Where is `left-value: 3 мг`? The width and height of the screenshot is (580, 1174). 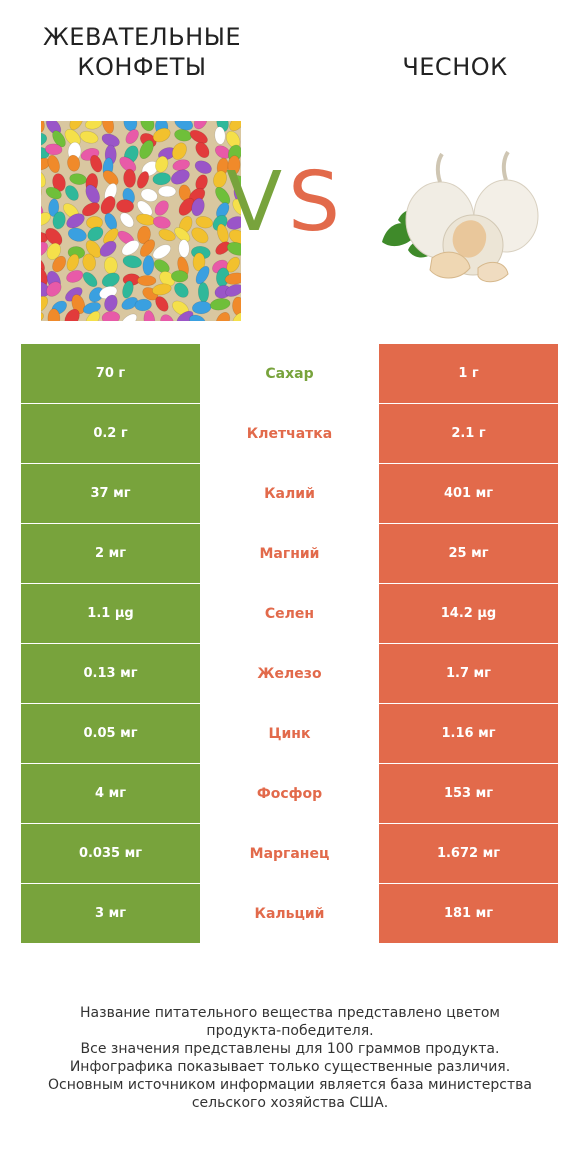
left-value: 3 мг is located at coordinates (110, 913).